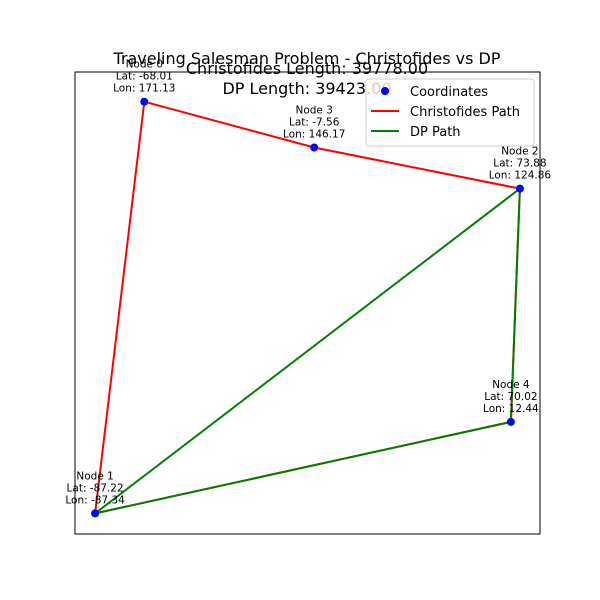 This screenshot has width=600, height=600. Describe the element at coordinates (520, 164) in the screenshot. I see `node-label-2: Node 2 Lat: 73.88 Lon: 124.86` at that location.